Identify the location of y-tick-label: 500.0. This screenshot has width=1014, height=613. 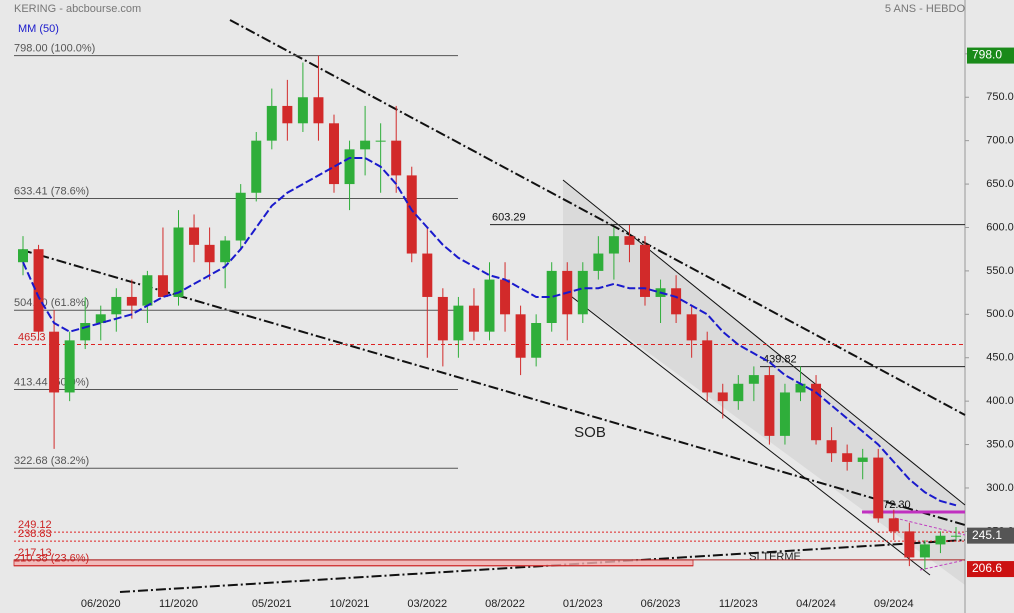
(1000, 314).